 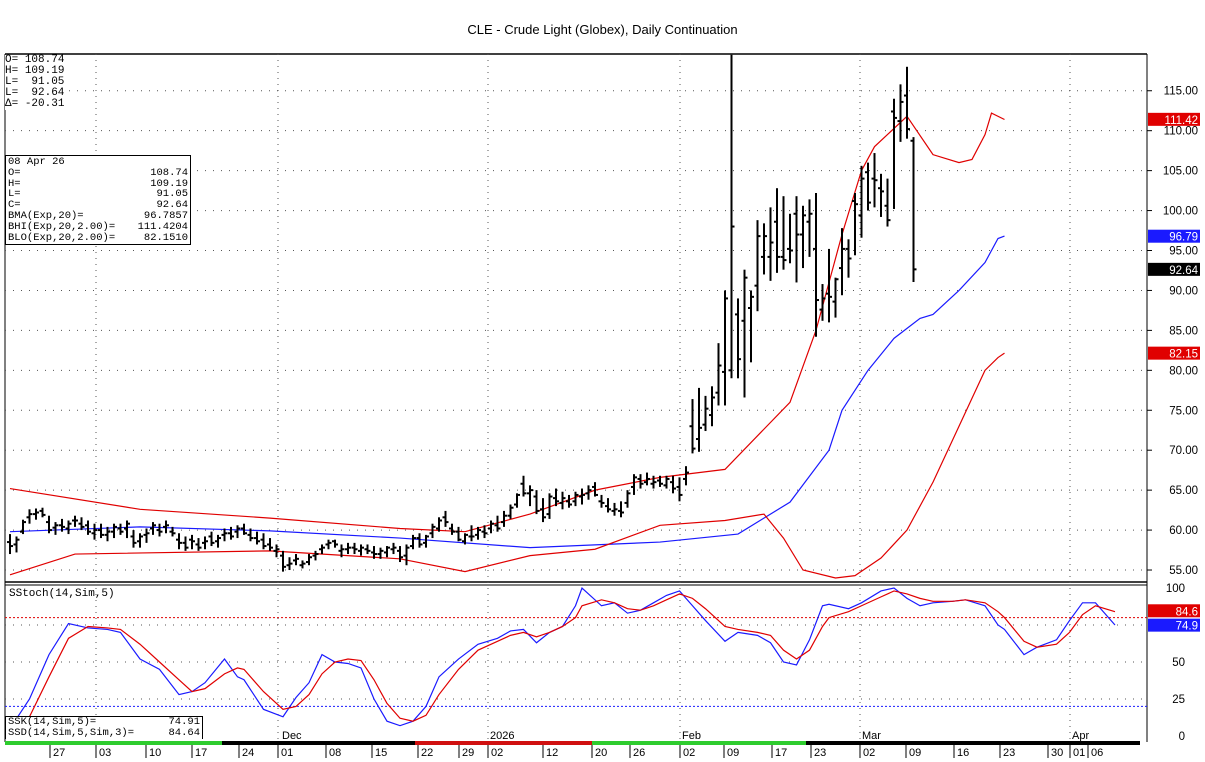 I want to click on date-tick-label: 20, so click(x=601, y=753).